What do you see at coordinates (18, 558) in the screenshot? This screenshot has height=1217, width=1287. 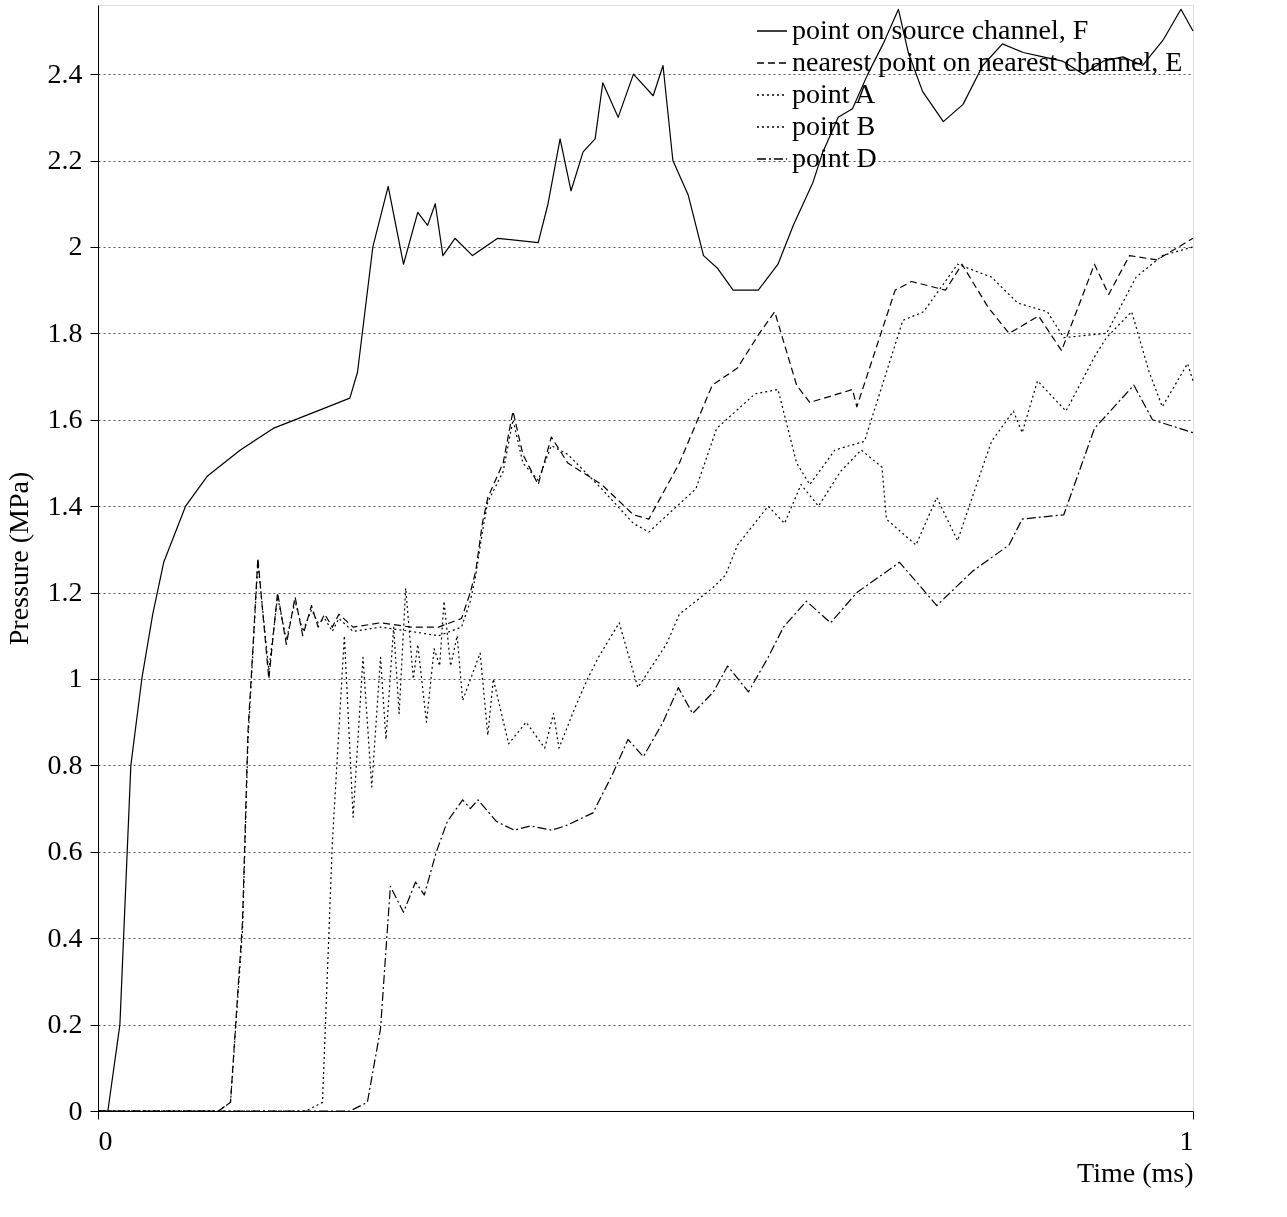 I see `y-axis-title: Pressure (MPa)` at bounding box center [18, 558].